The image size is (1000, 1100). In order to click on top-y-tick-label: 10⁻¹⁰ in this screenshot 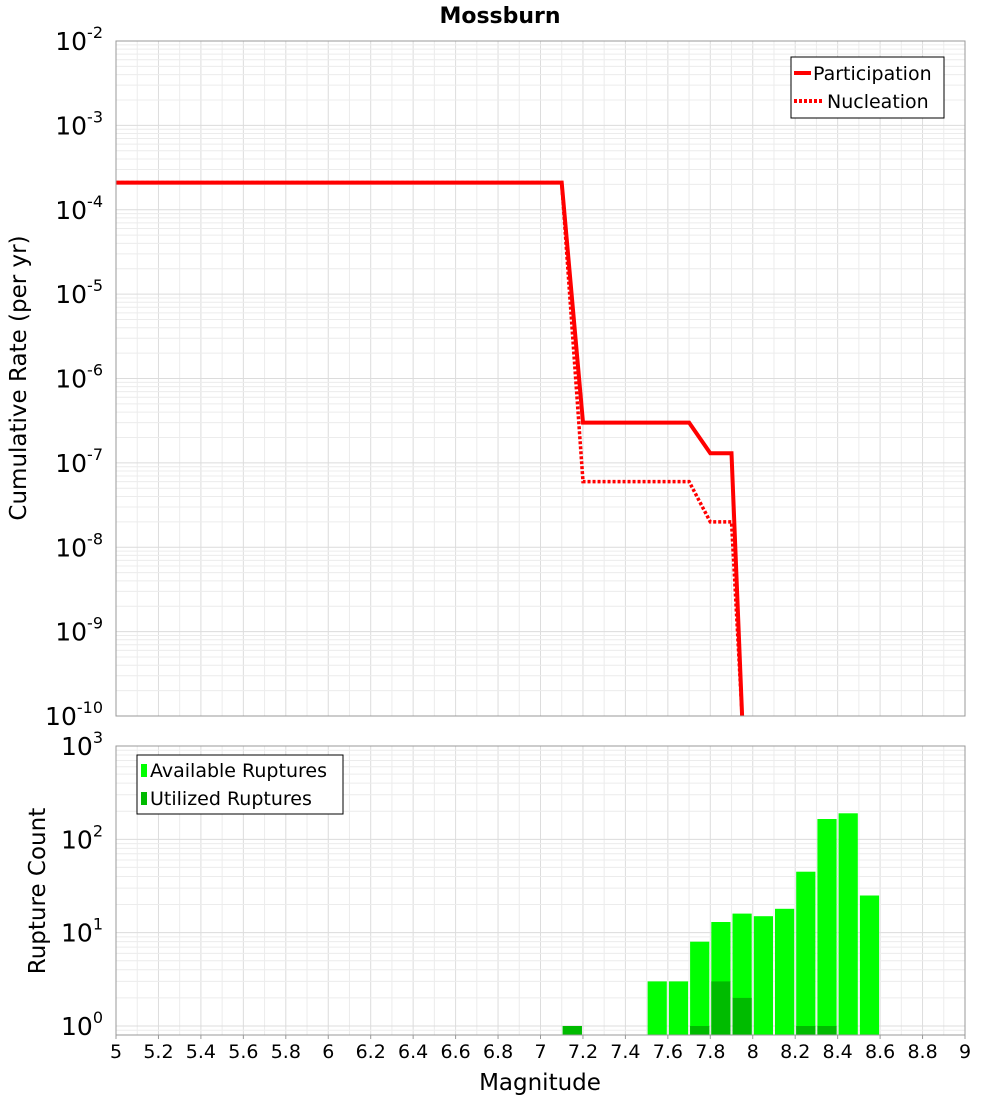, I will do `click(74, 714)`.